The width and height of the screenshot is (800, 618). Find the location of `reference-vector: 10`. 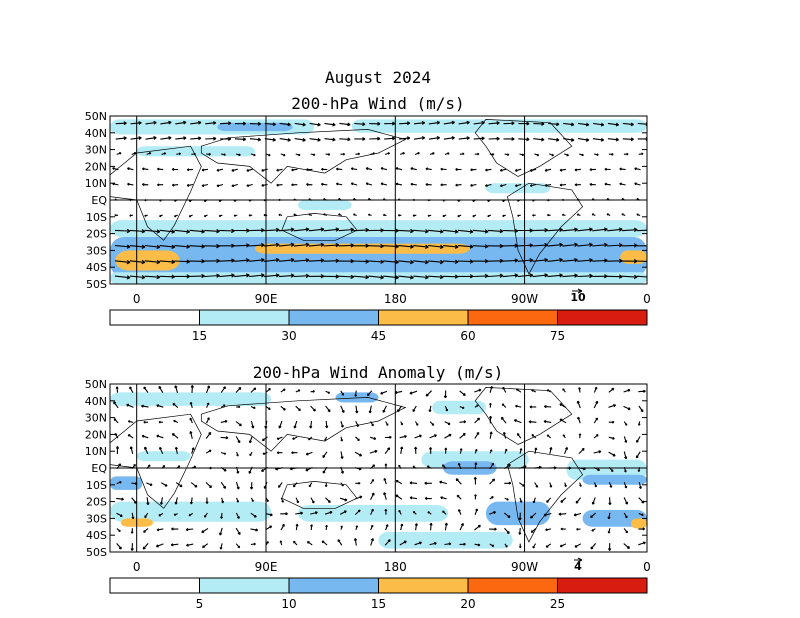

reference-vector: 10 is located at coordinates (578, 296).